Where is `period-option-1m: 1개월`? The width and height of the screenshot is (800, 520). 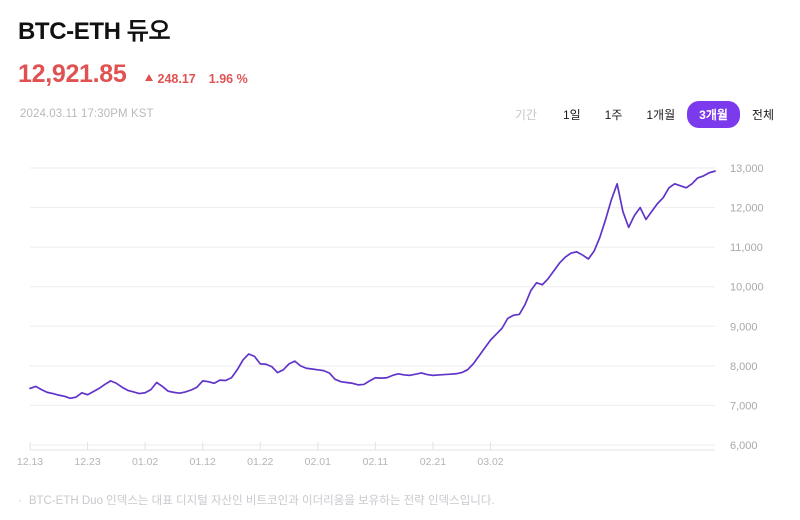 period-option-1m: 1개월 is located at coordinates (661, 115).